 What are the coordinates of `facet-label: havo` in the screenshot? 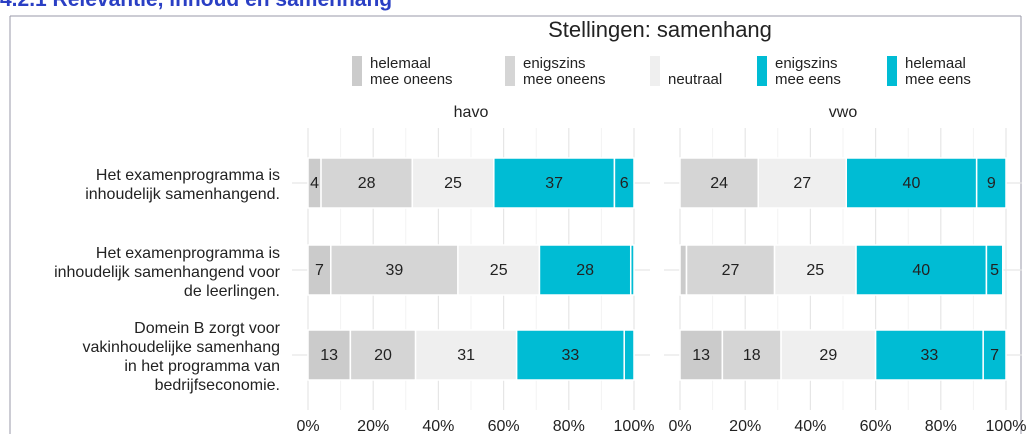 It's located at (471, 112).